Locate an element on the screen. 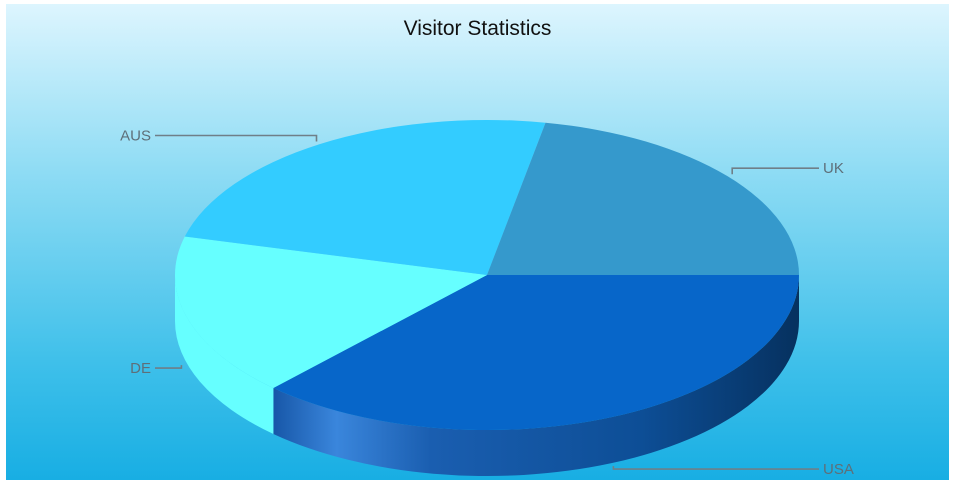  pie-slice-uk is located at coordinates (643, 198).